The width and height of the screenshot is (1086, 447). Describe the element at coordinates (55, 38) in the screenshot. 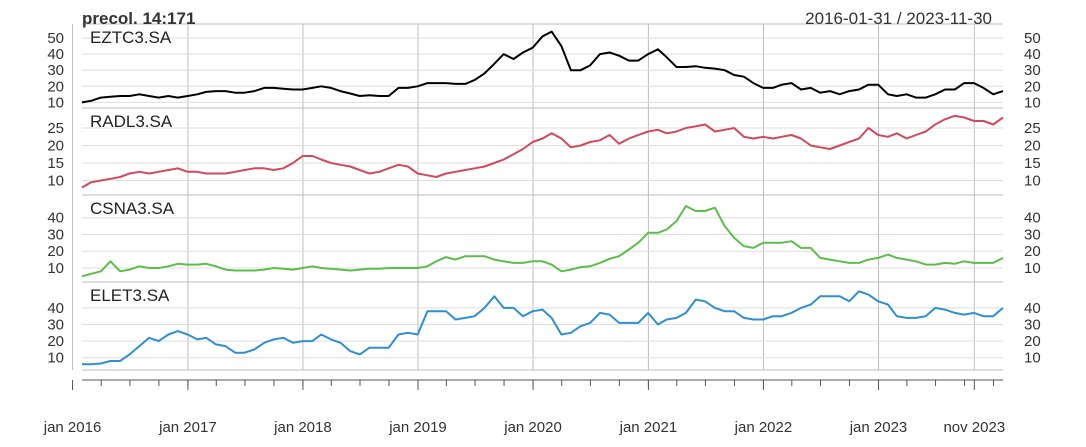

I see `y-tick-label-left: 50` at that location.